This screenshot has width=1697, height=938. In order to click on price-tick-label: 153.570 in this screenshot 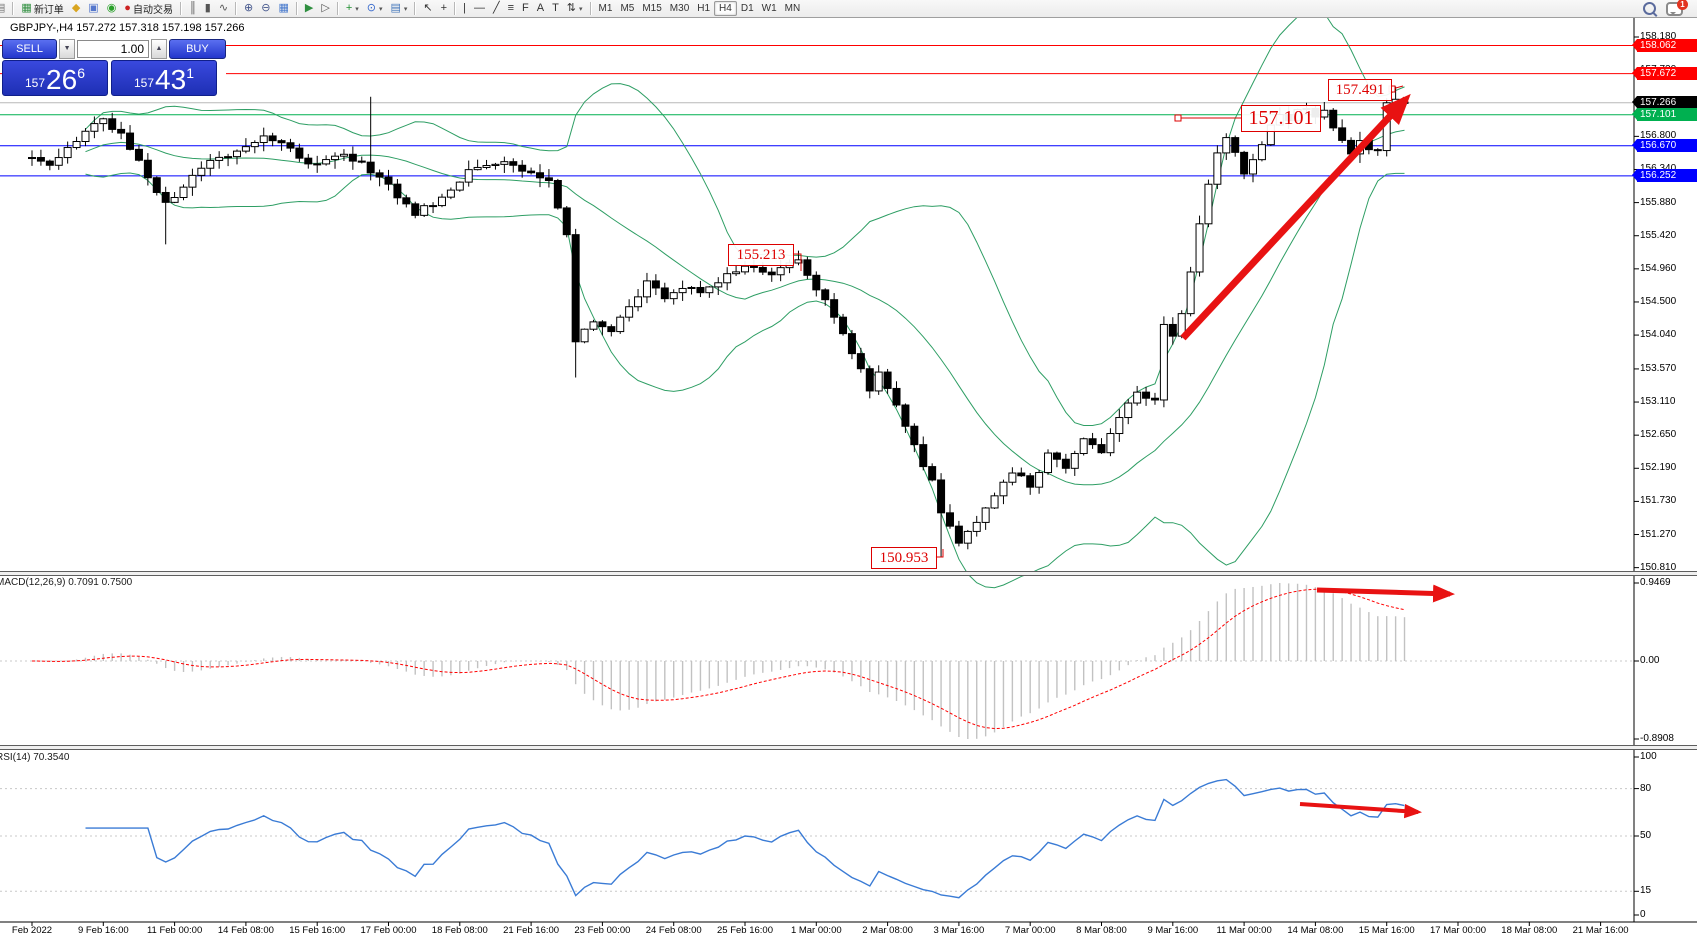, I will do `click(1658, 368)`.